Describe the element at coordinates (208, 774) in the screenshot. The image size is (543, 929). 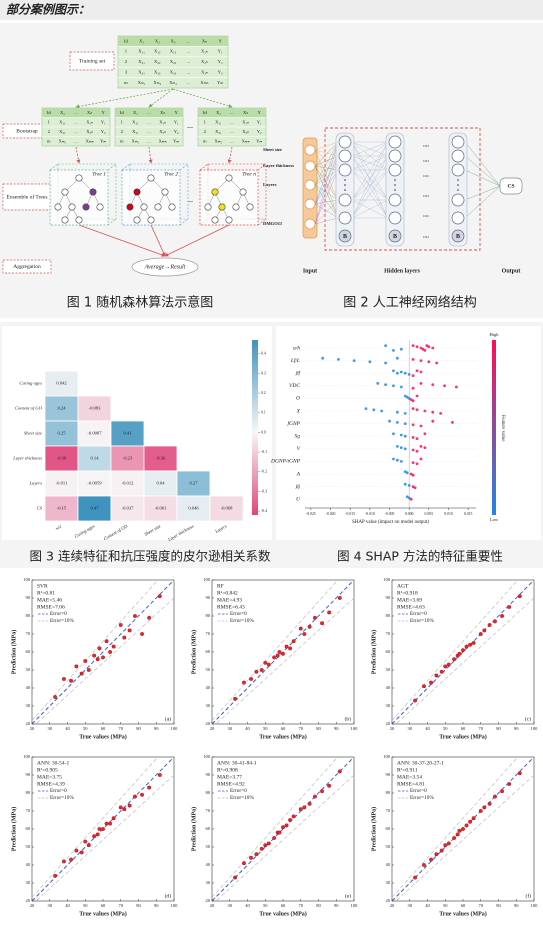
I see `y-tick-label: 90` at that location.